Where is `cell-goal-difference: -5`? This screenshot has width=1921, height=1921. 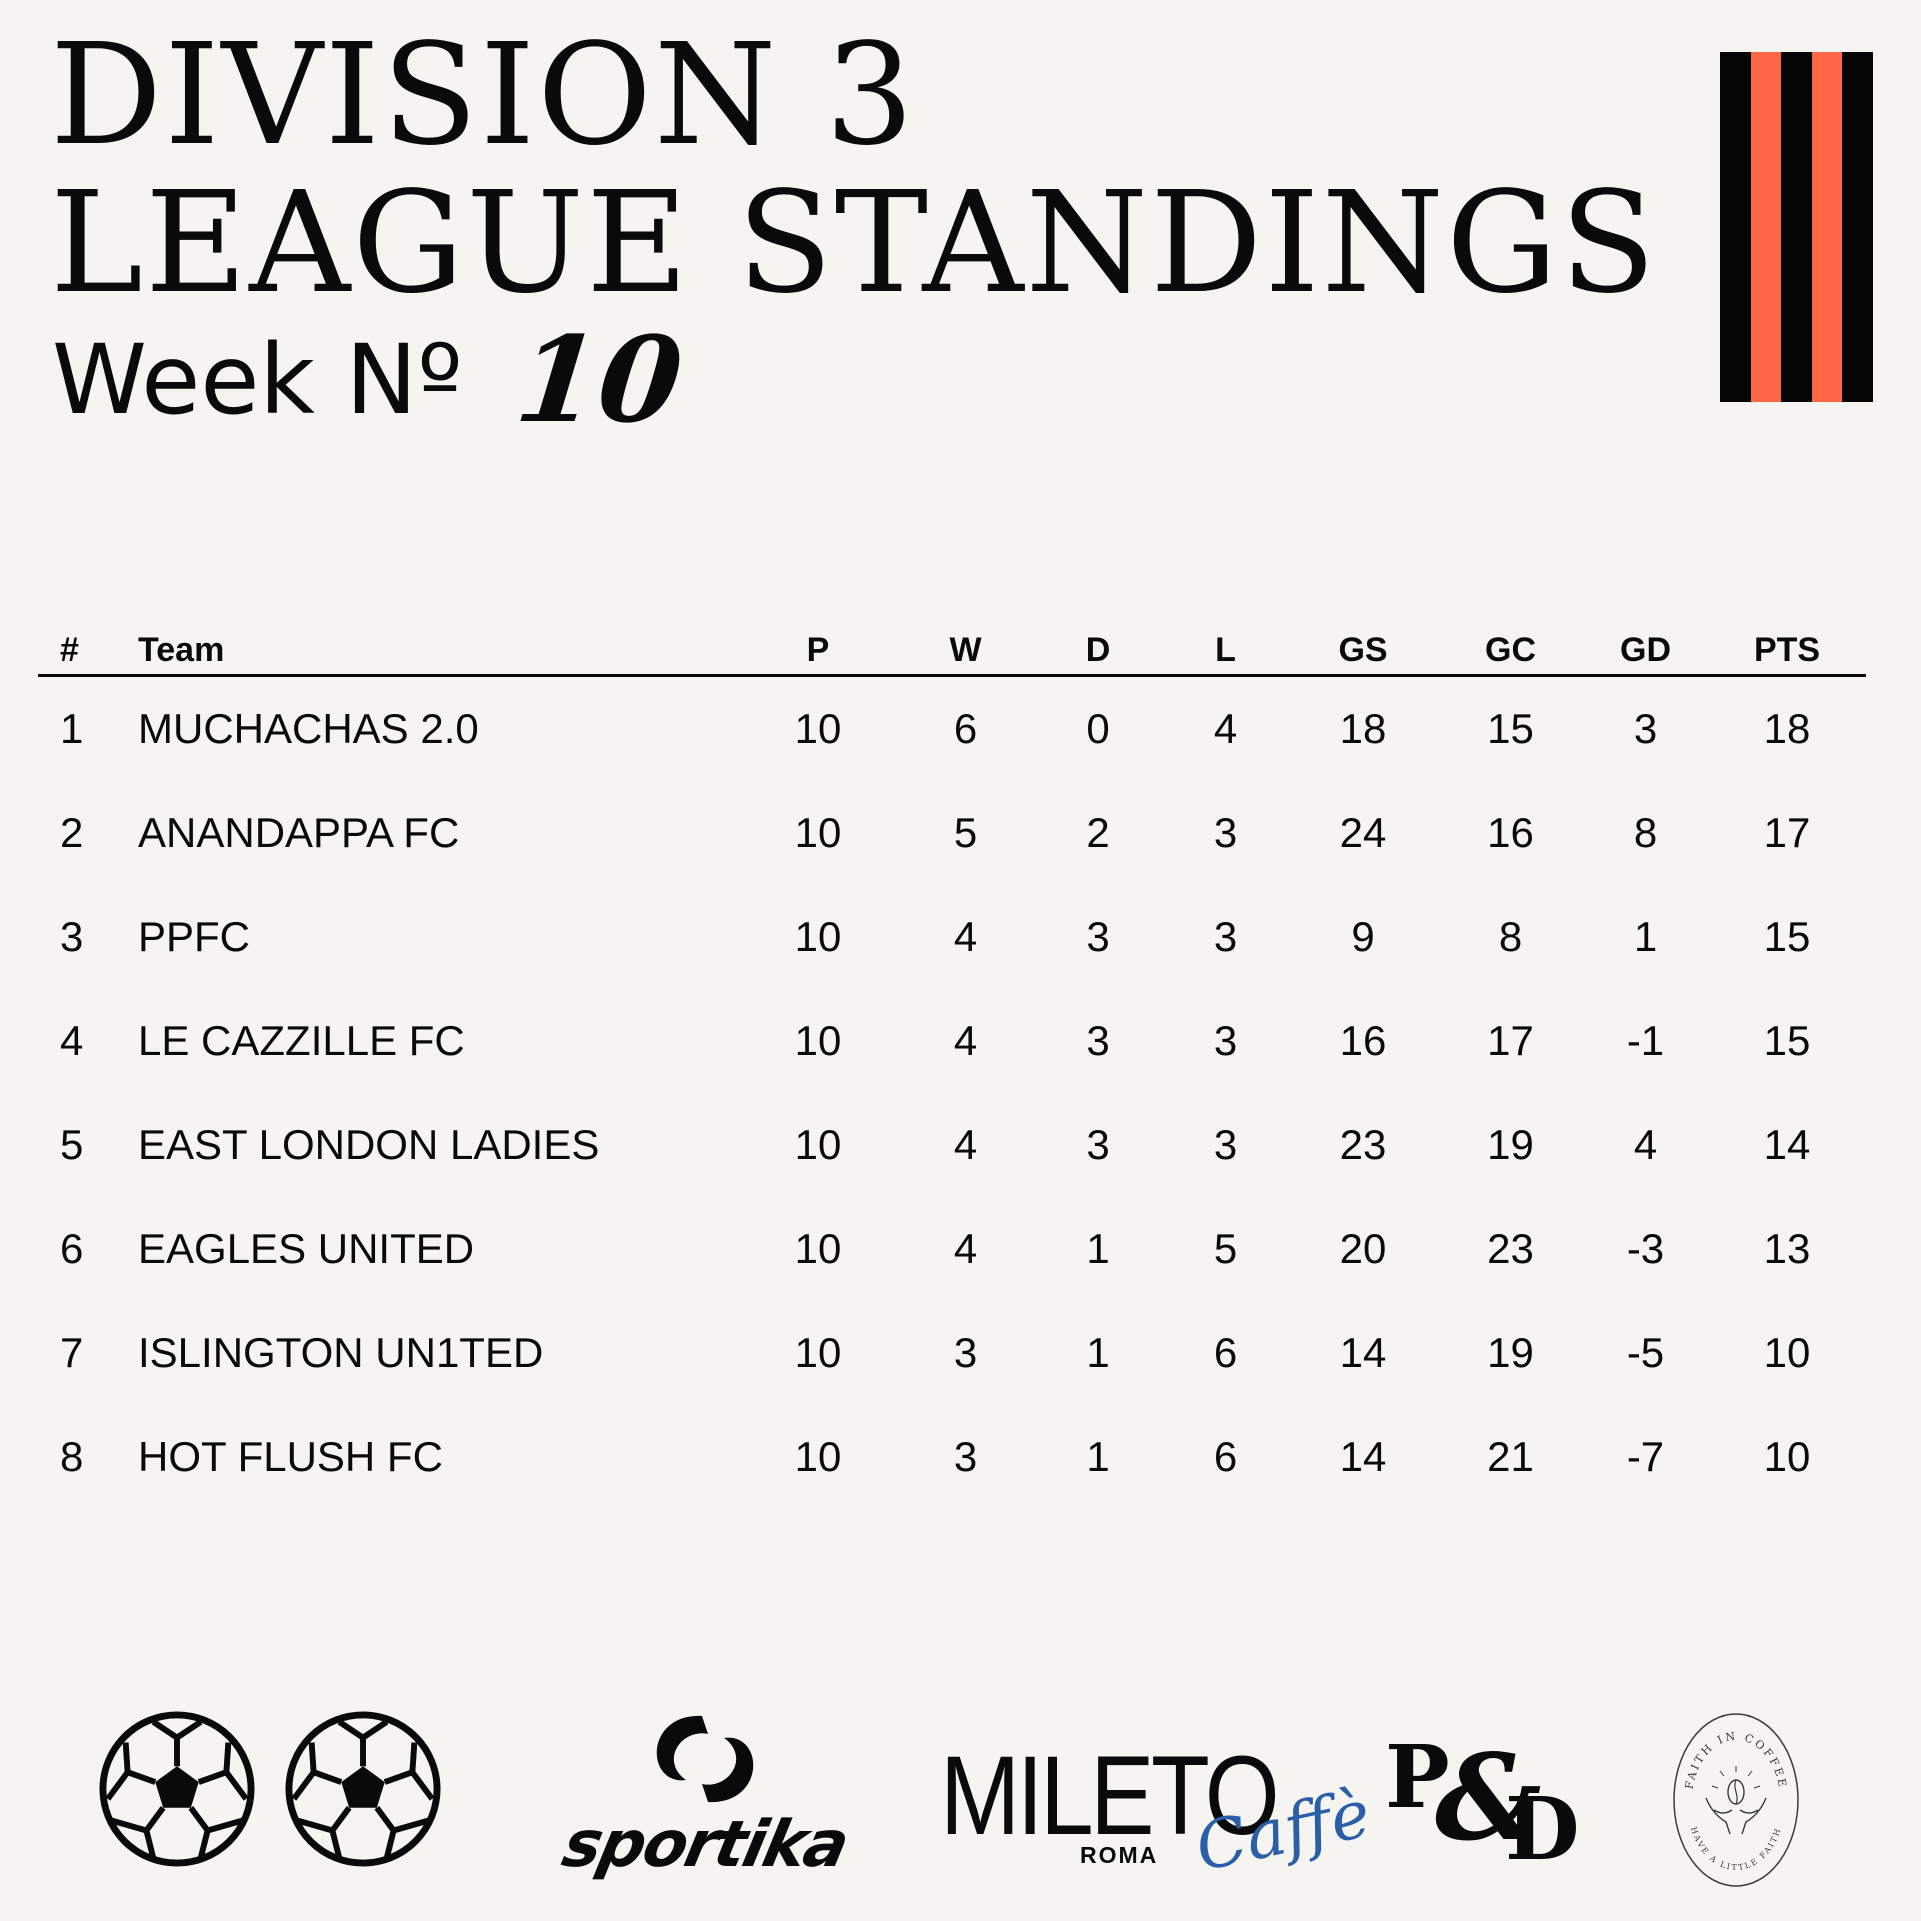 cell-goal-difference: -5 is located at coordinates (1645, 1352).